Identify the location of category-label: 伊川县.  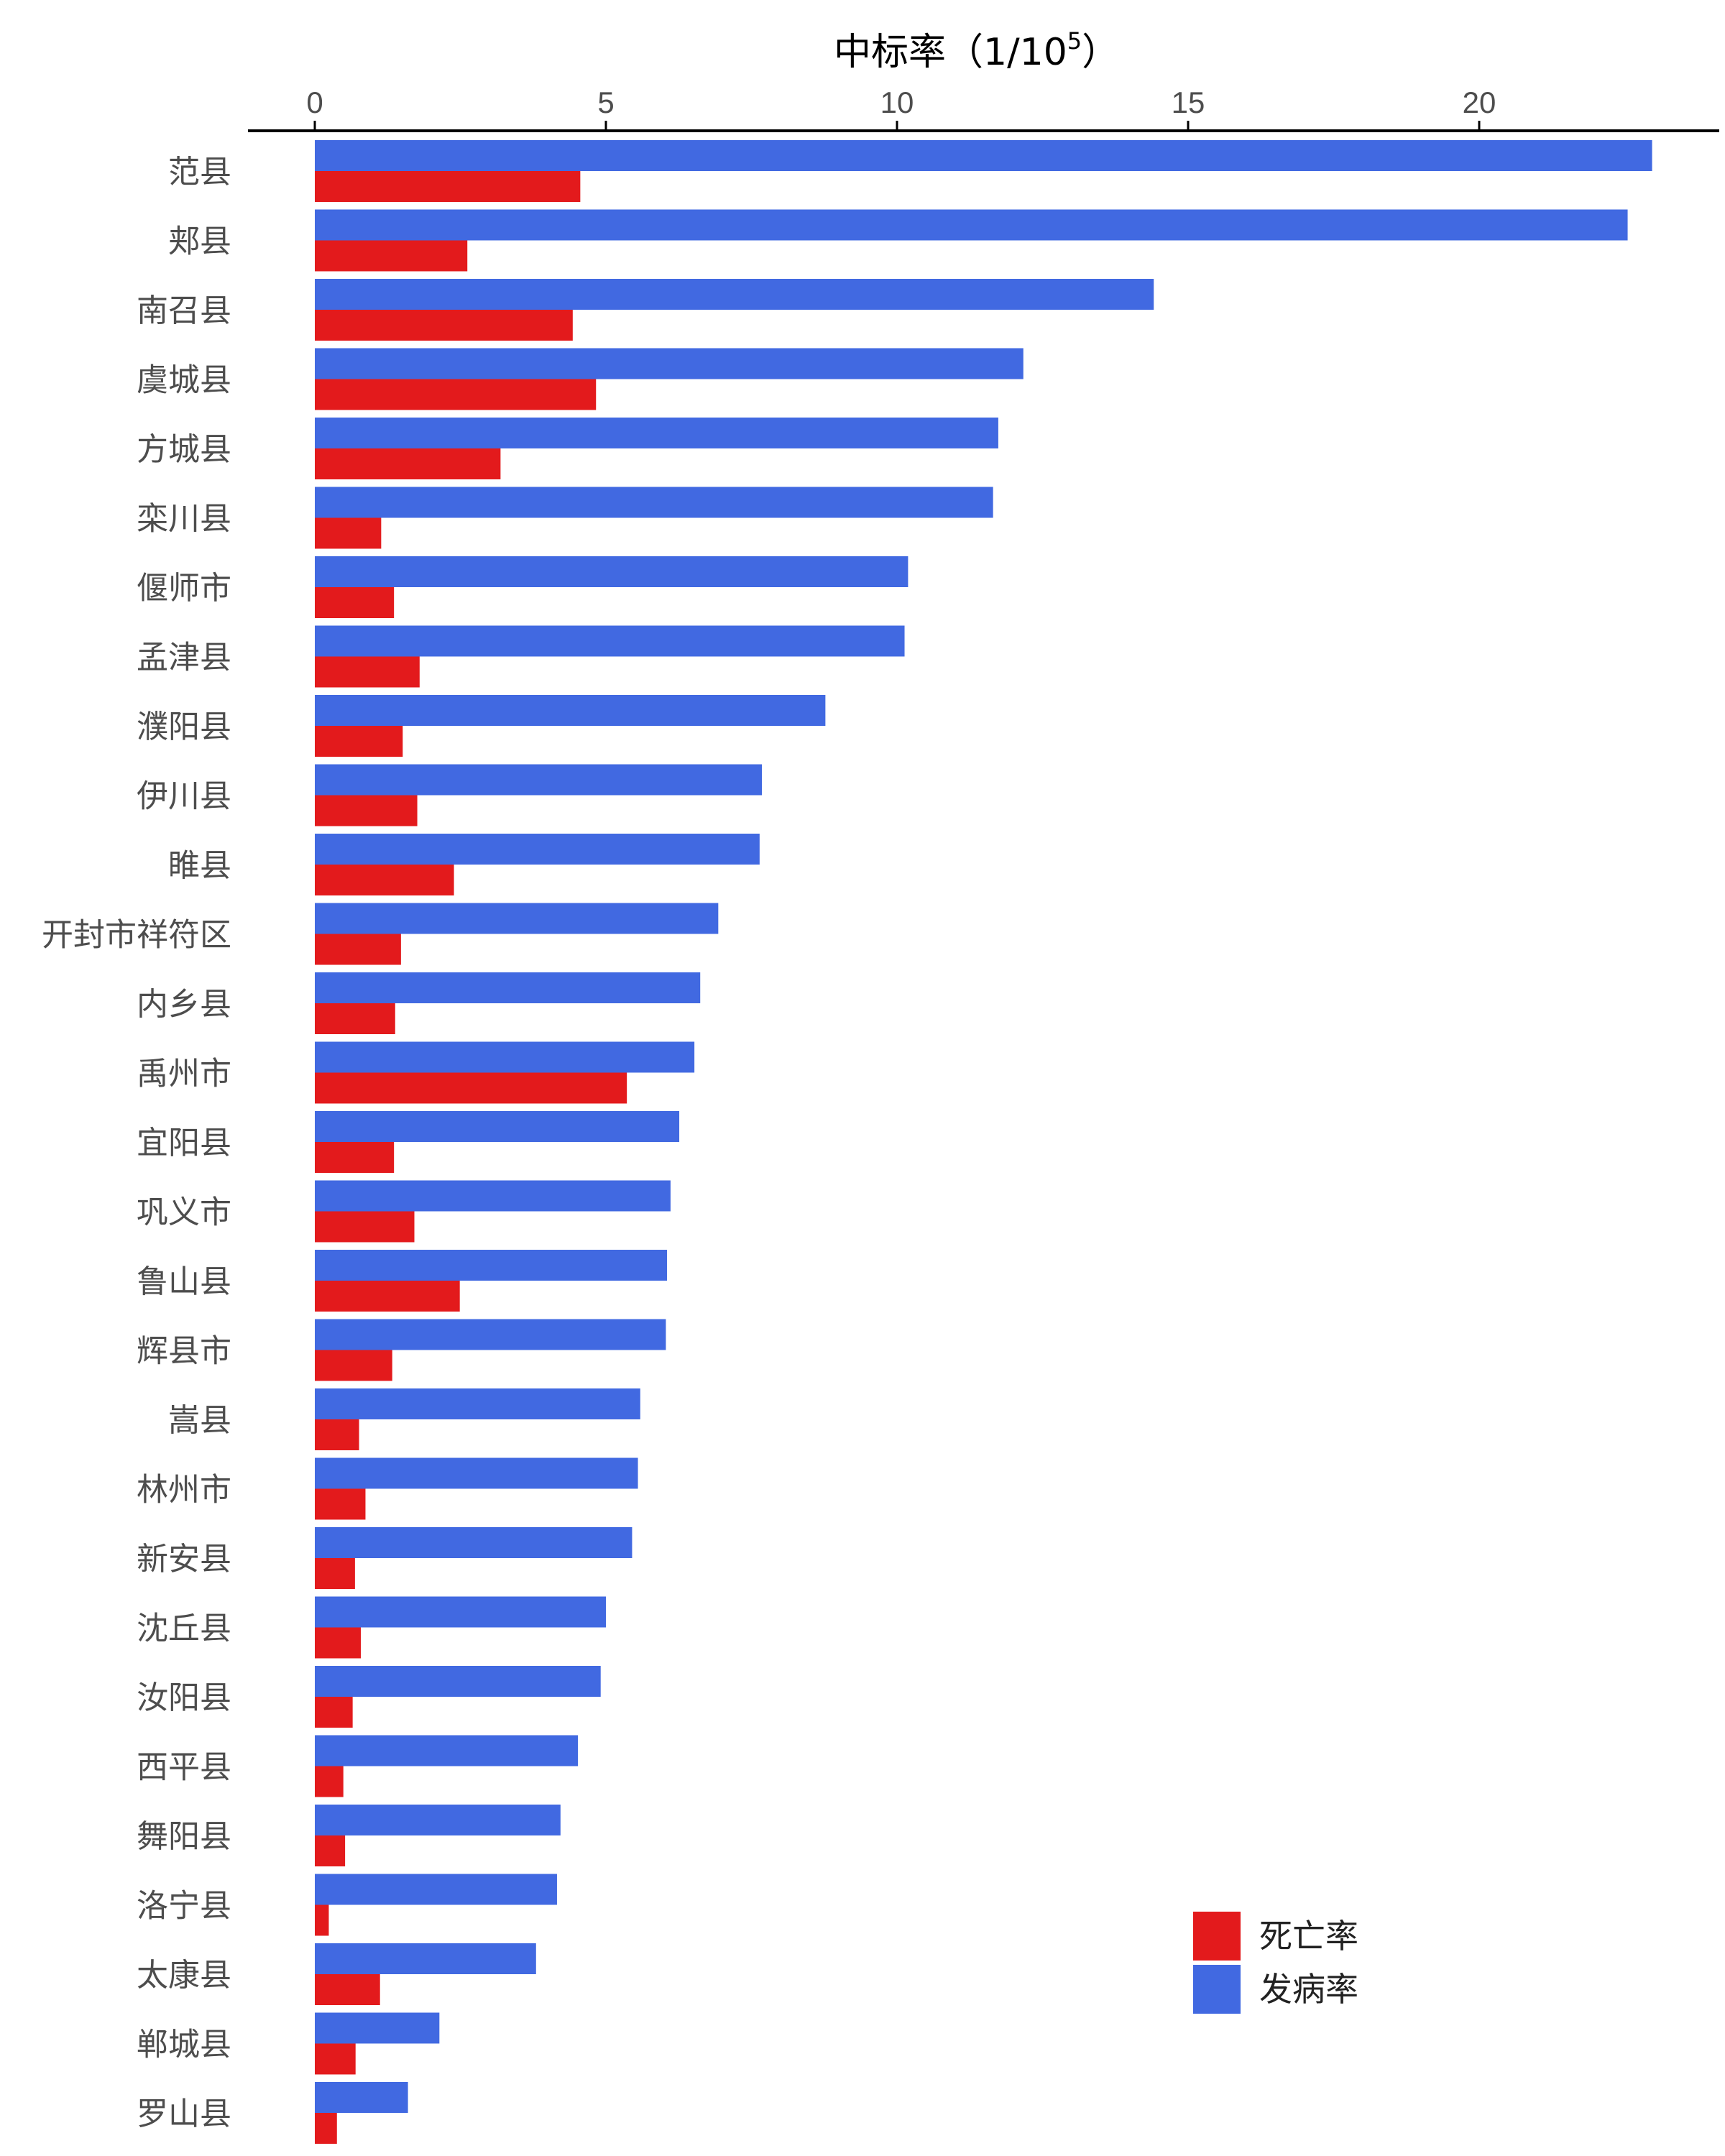
(184, 797).